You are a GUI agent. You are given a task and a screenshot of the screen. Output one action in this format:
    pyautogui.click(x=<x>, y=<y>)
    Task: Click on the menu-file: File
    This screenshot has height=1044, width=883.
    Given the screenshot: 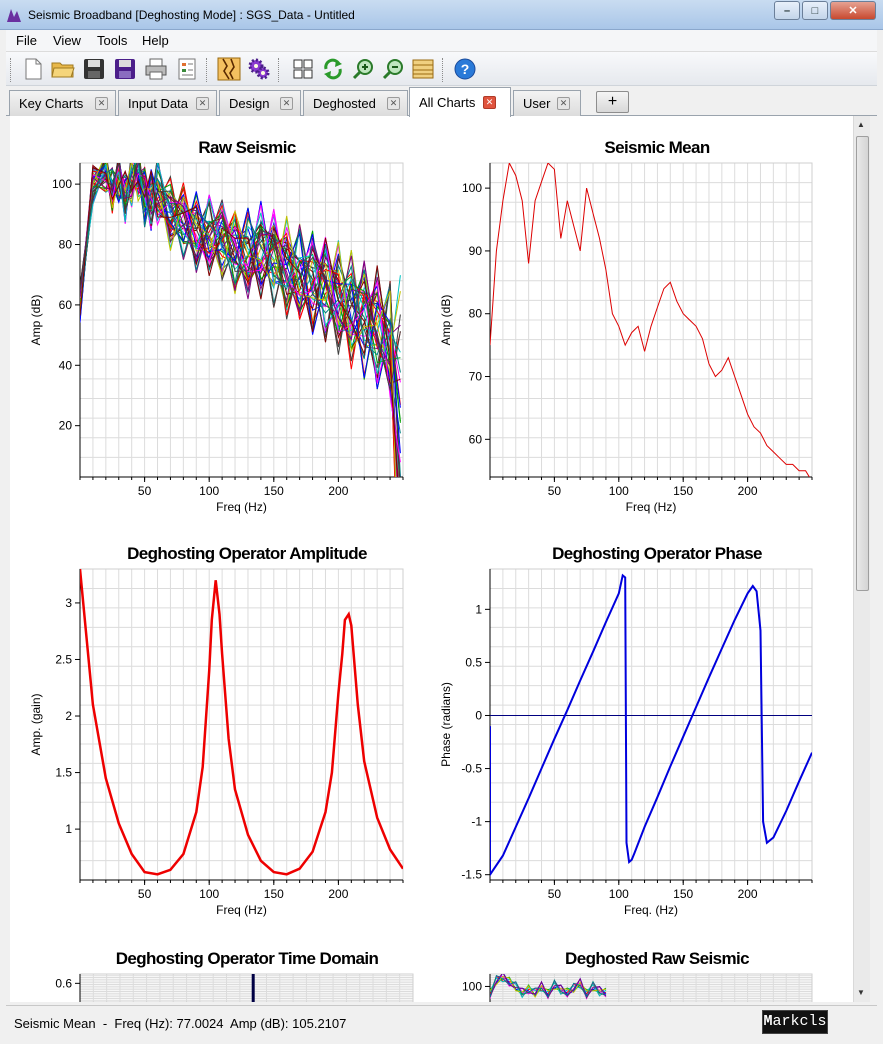 What is the action you would take?
    pyautogui.click(x=26, y=40)
    